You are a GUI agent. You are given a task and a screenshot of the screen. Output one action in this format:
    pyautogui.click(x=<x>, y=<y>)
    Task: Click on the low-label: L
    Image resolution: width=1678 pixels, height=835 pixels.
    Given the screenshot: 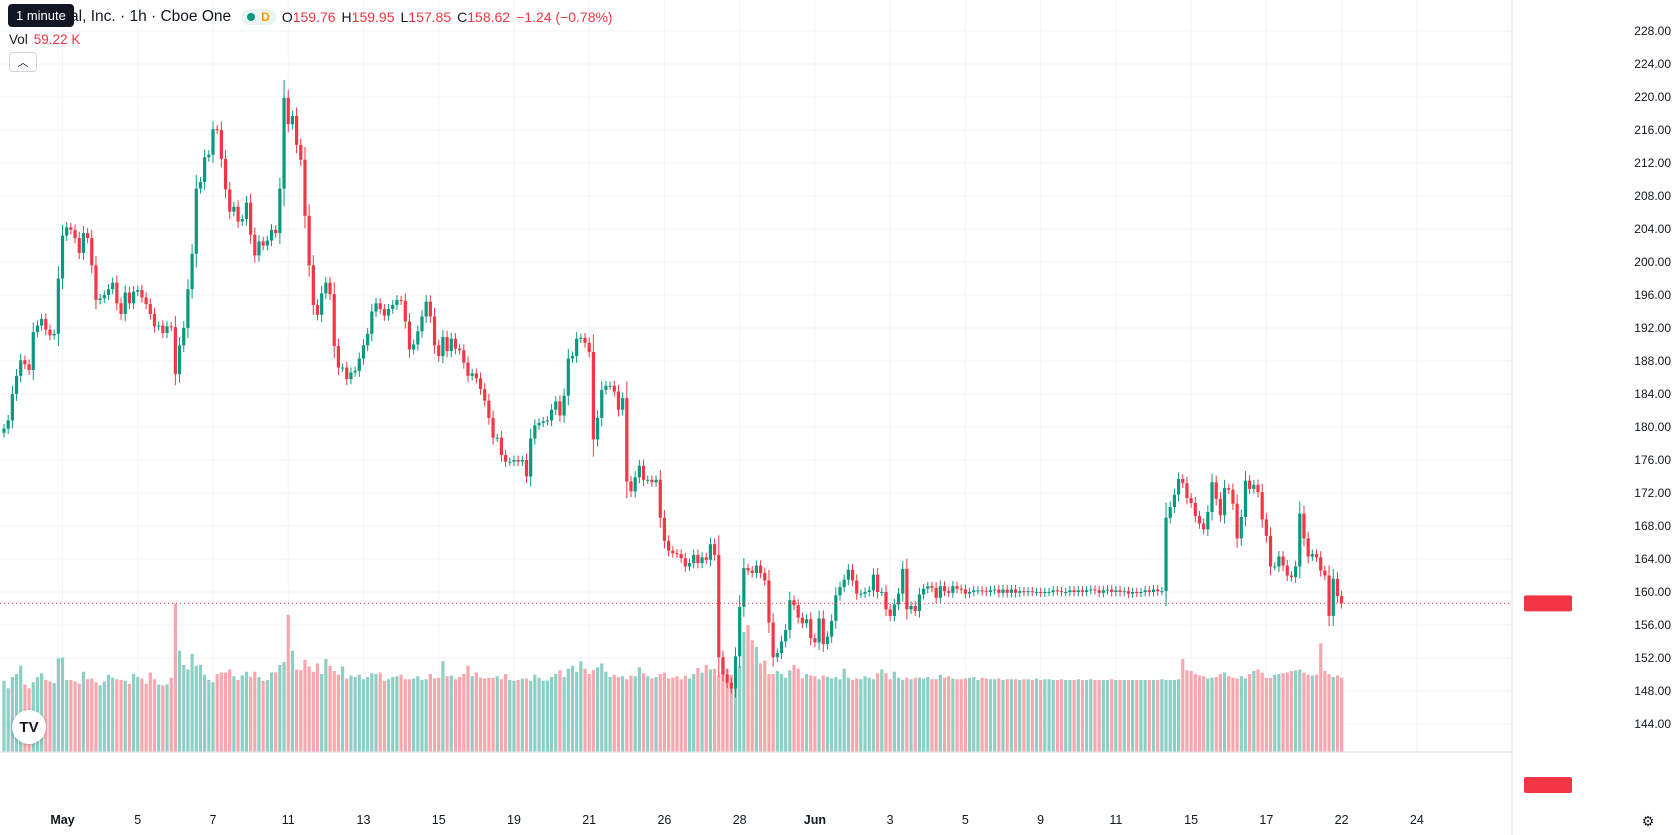 What is the action you would take?
    pyautogui.click(x=404, y=17)
    